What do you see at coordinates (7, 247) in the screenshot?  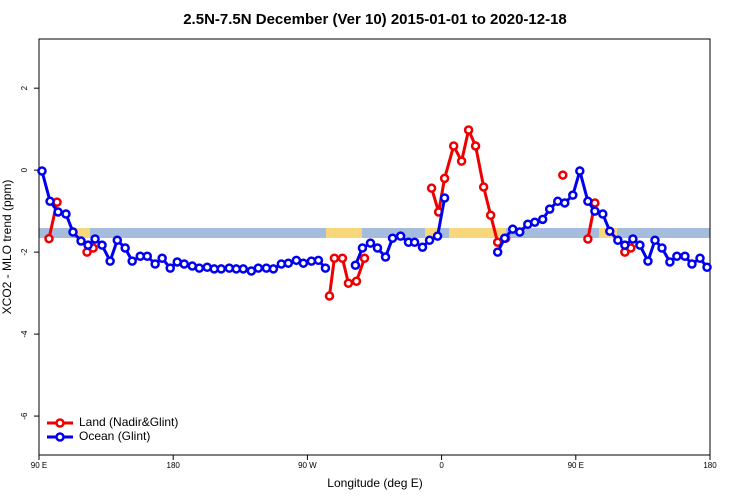 I see `y-axis-label: XCO2 - MLO trend (ppm)` at bounding box center [7, 247].